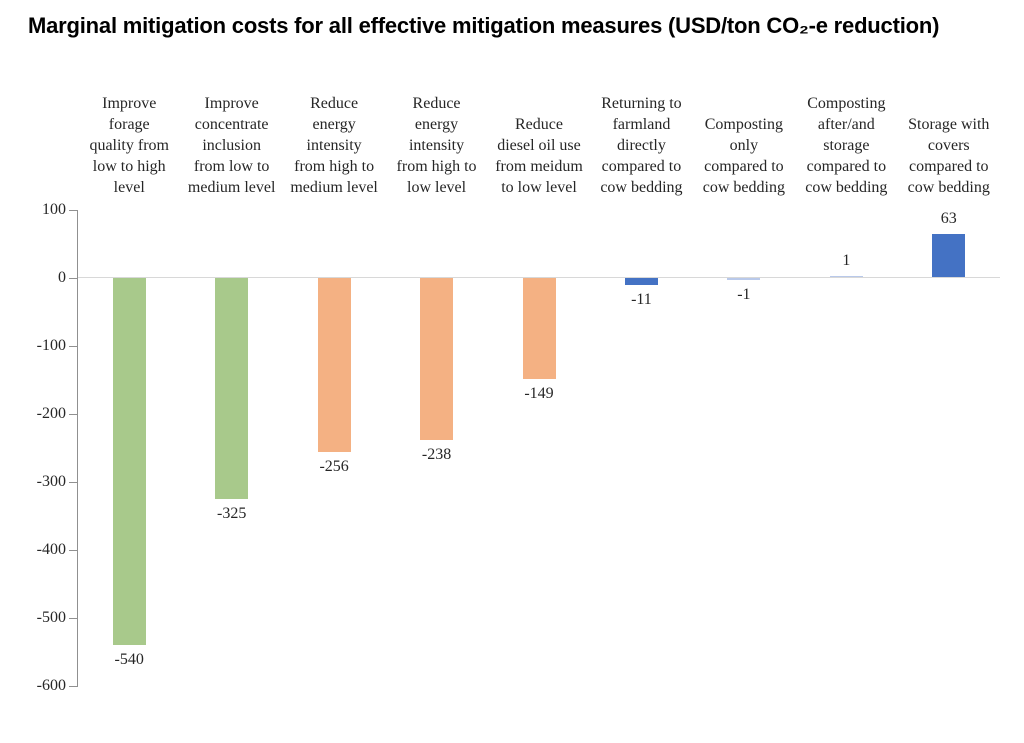 The height and width of the screenshot is (743, 1024). What do you see at coordinates (77, 448) in the screenshot?
I see `y-axis-line` at bounding box center [77, 448].